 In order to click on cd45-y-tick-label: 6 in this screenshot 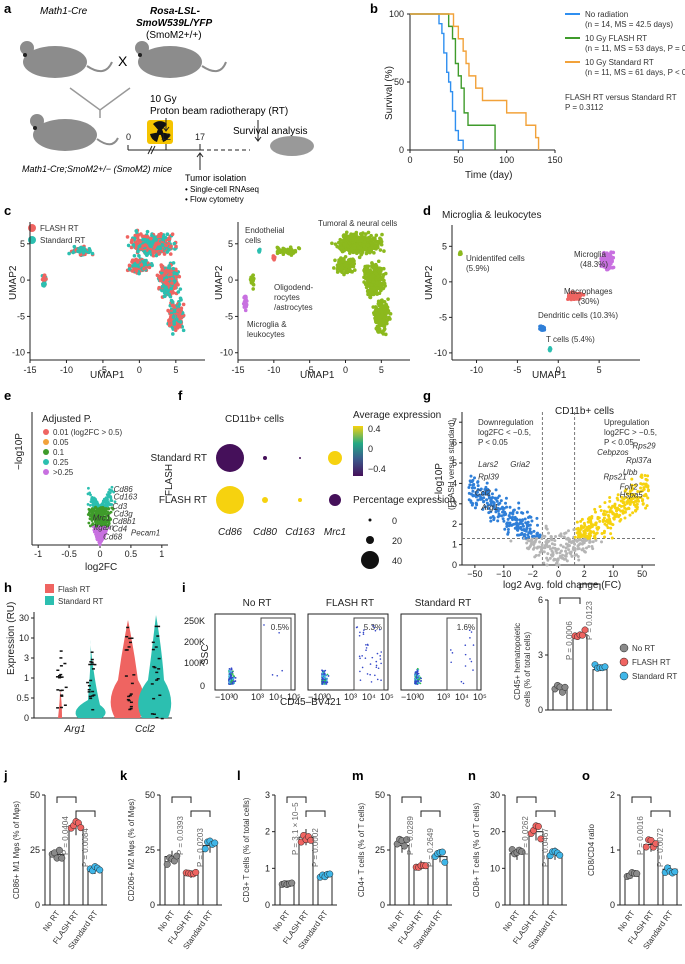, I will do `click(540, 600)`.